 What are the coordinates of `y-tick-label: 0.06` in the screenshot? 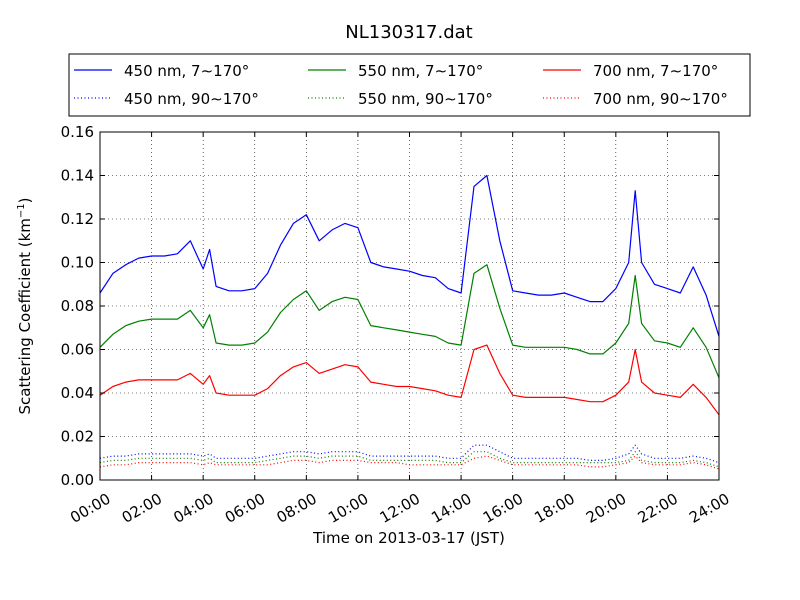 It's located at (77, 350).